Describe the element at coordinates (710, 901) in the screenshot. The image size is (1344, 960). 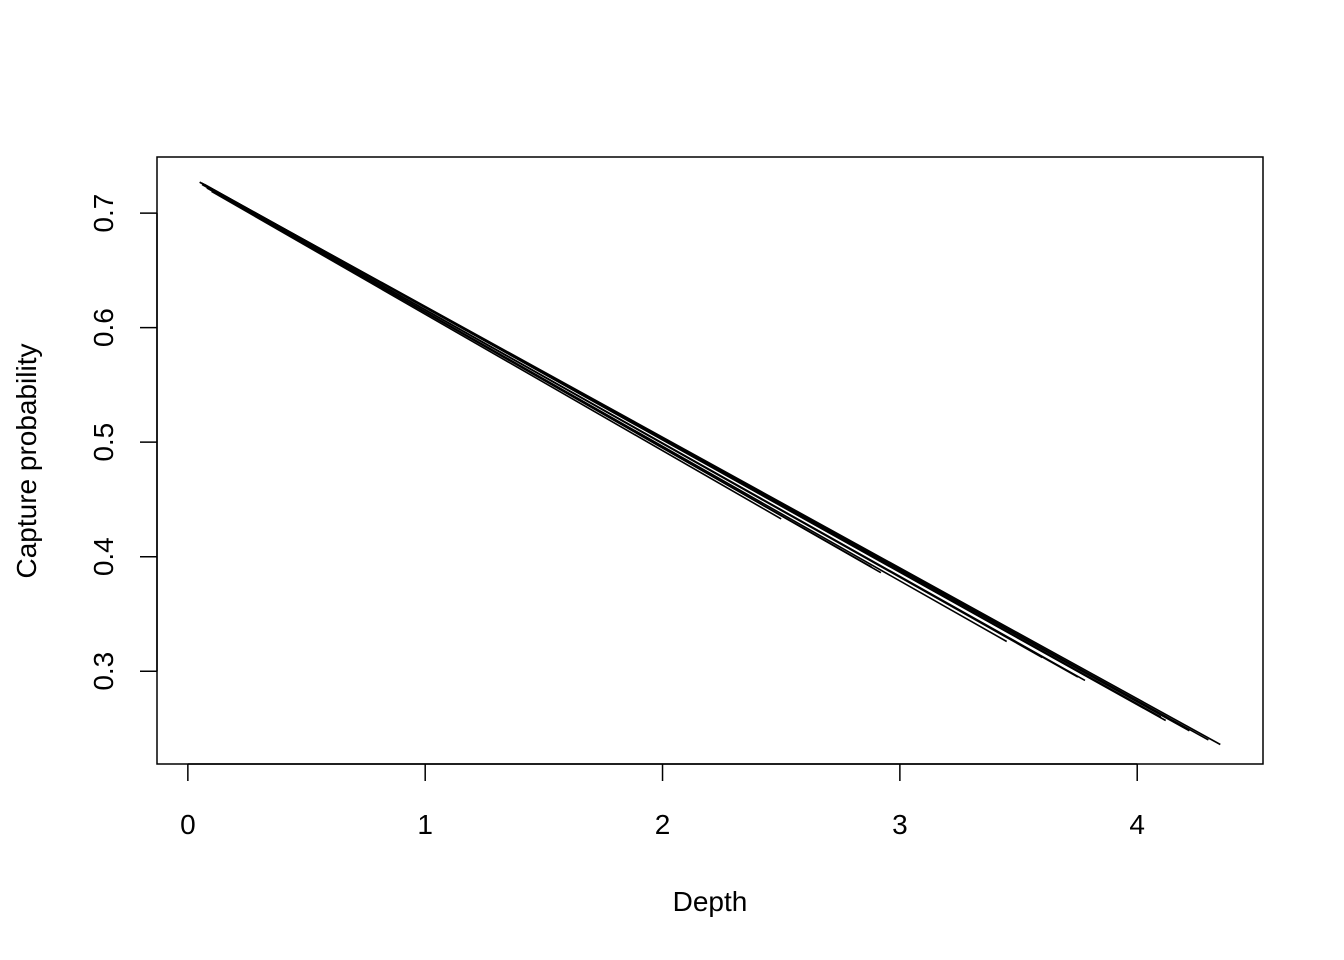
I see `x-axis-title: Depth` at that location.